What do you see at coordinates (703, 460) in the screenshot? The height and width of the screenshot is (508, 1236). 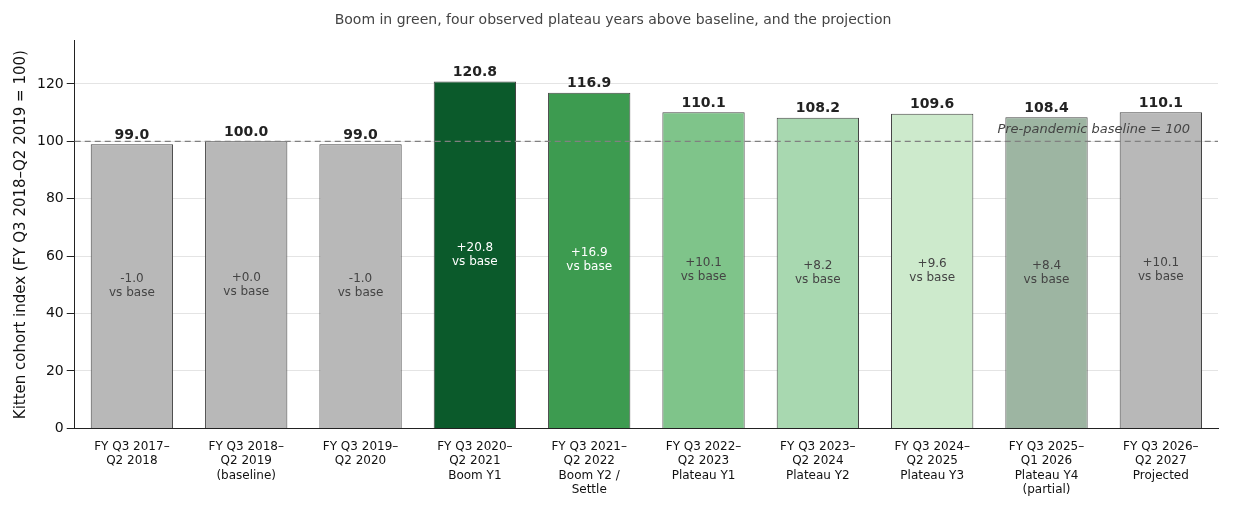 I see `x-tick-label: FY Q3 2022– Q2 2023 Plateau Y1` at bounding box center [703, 460].